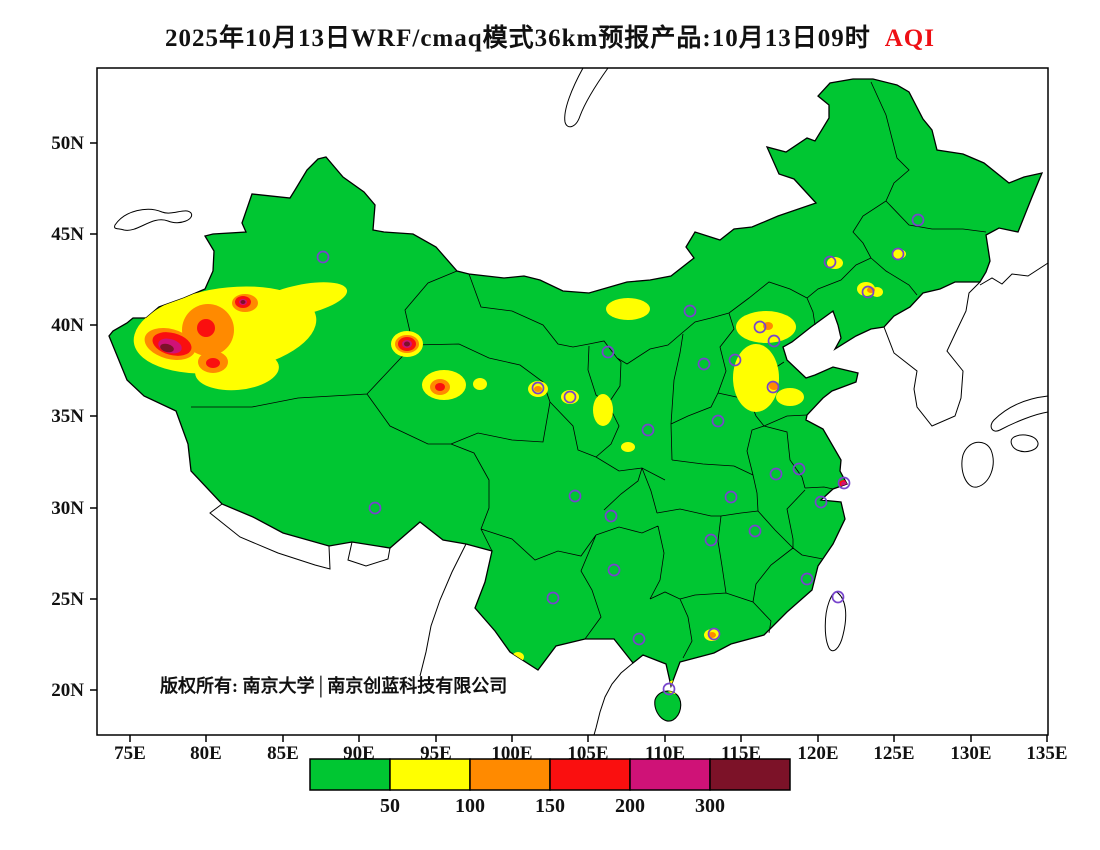 The image size is (1100, 850). What do you see at coordinates (817, 753) in the screenshot?
I see `lon-tick-label: 120E` at bounding box center [817, 753].